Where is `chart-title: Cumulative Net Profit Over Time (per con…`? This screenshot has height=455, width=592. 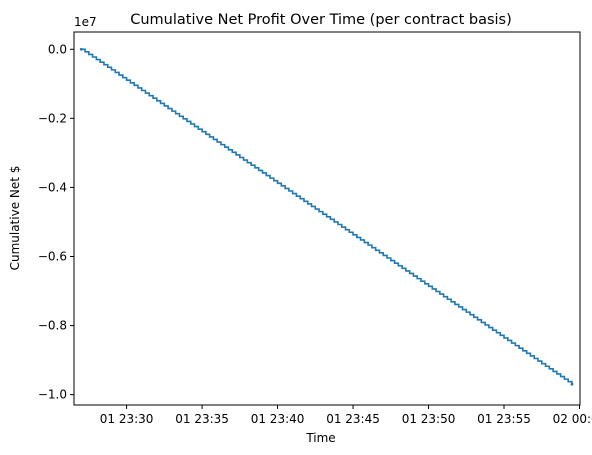
chart-title: Cumulative Net Profit Over Time (per con… is located at coordinates (321, 20).